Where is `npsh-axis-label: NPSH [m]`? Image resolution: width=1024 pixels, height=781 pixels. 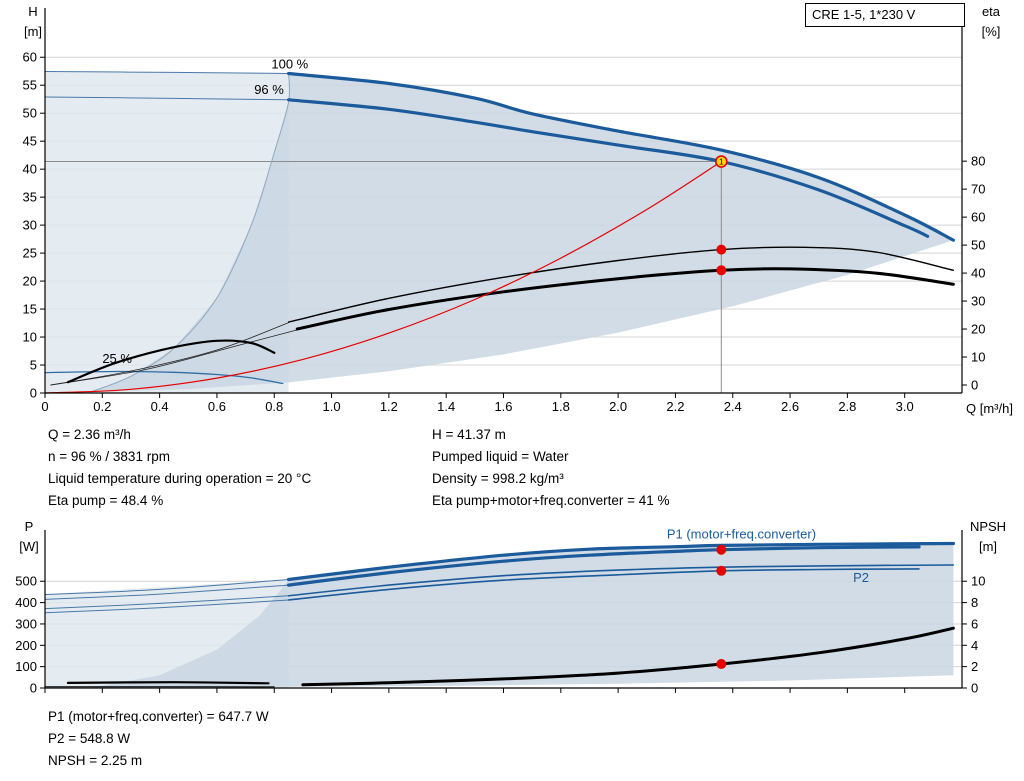
npsh-axis-label: NPSH [m] is located at coordinates (988, 537).